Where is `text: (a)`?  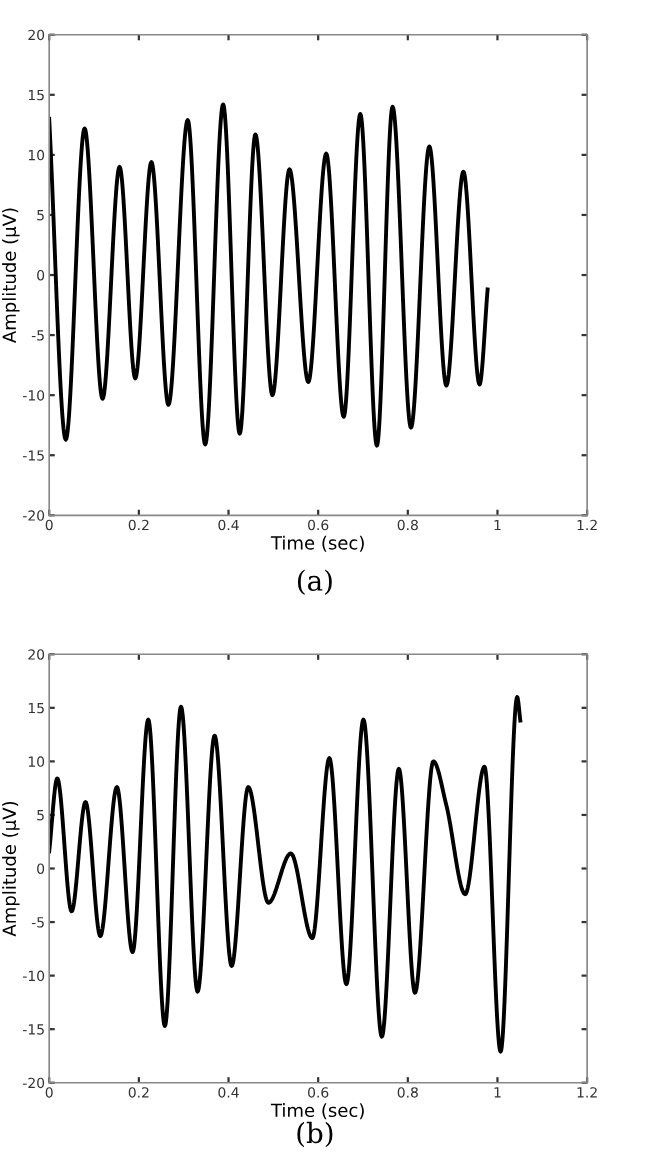
text: (a) is located at coordinates (314, 582).